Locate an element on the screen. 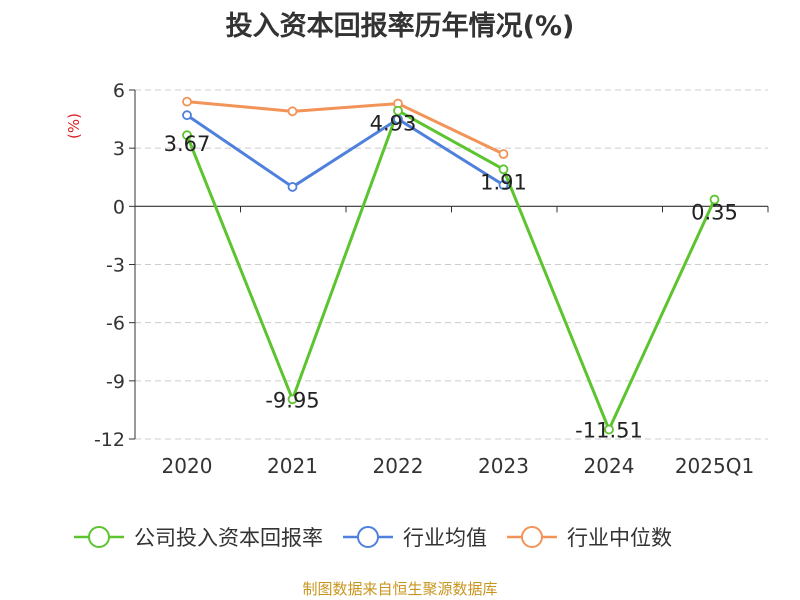 Image resolution: width=800 pixels, height=600 pixels. data-label: 0.35 is located at coordinates (714, 213).